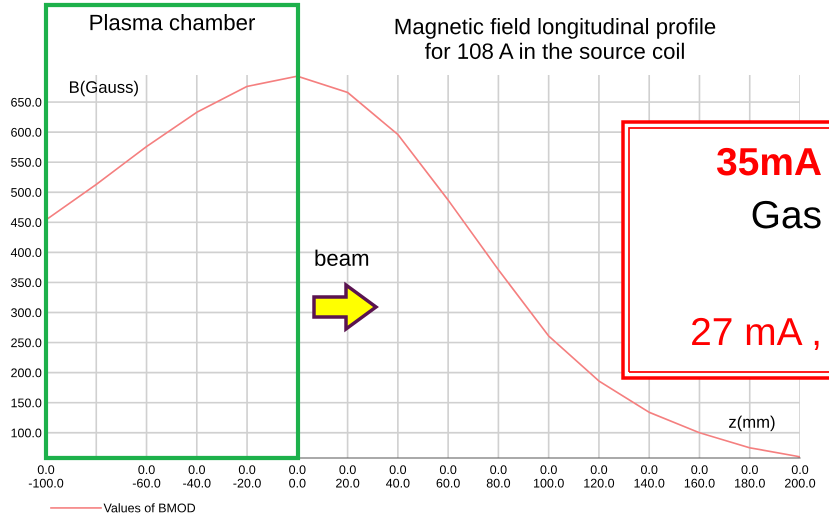 The height and width of the screenshot is (518, 829). What do you see at coordinates (786, 214) in the screenshot?
I see `annotation: Gas` at bounding box center [786, 214].